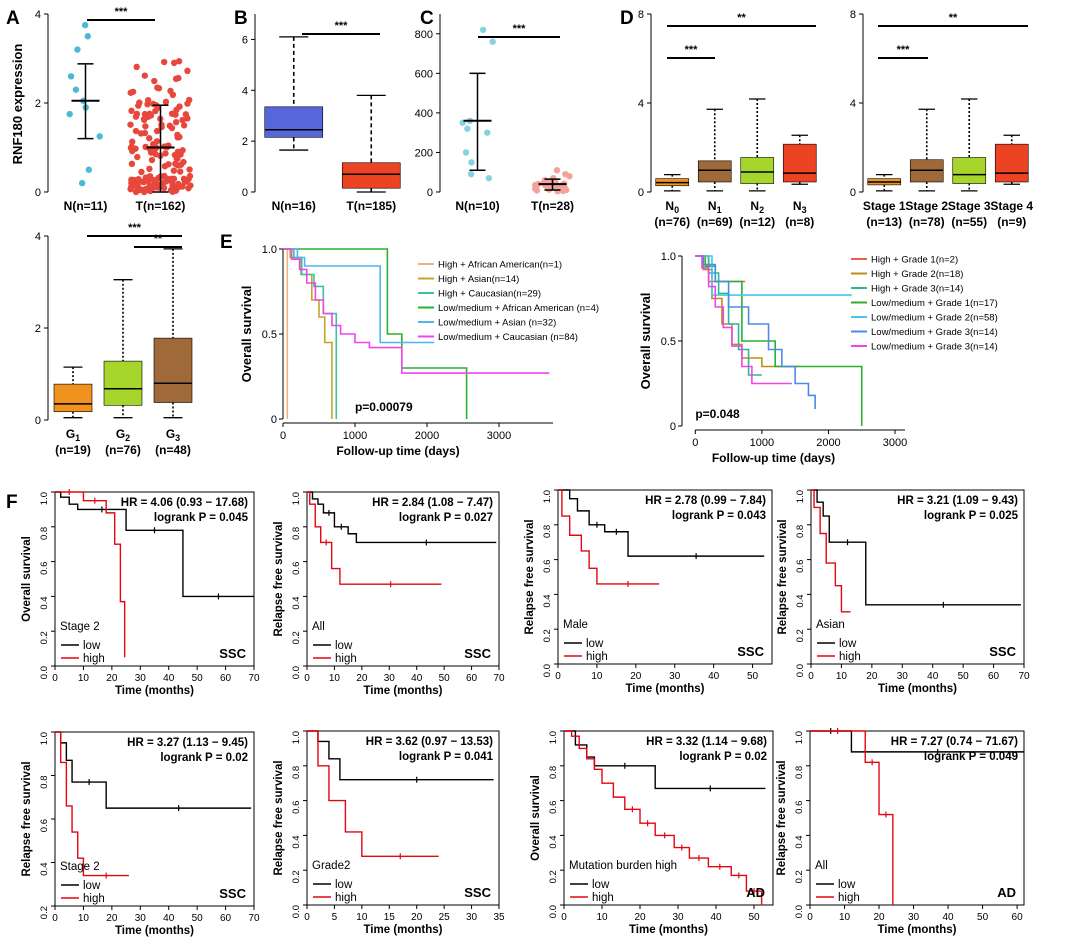  What do you see at coordinates (609, 537) in the screenshot?
I see `panel-f-3-high-curve` at bounding box center [609, 537].